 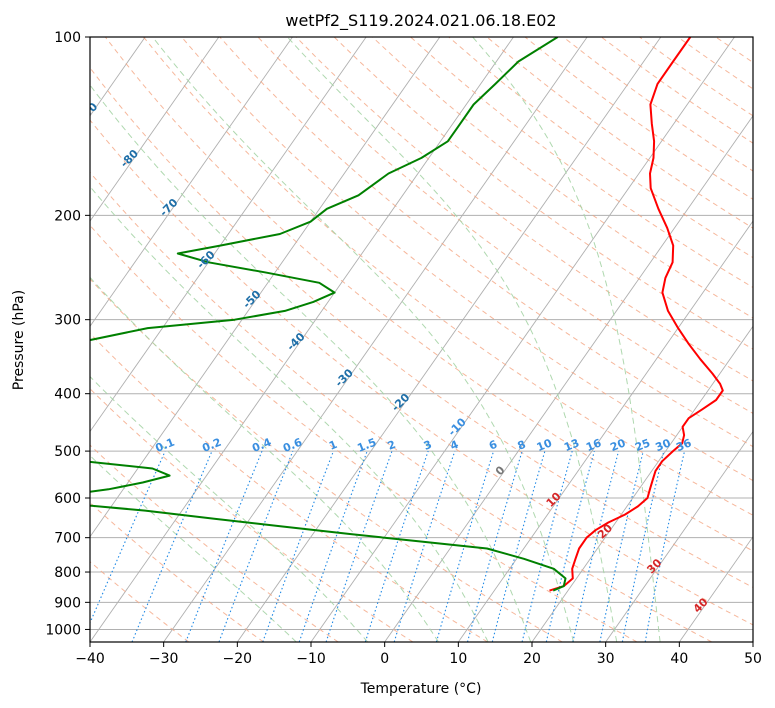 What do you see at coordinates (333, 445) in the screenshot?
I see `mixing-ratio-label: 1` at bounding box center [333, 445].